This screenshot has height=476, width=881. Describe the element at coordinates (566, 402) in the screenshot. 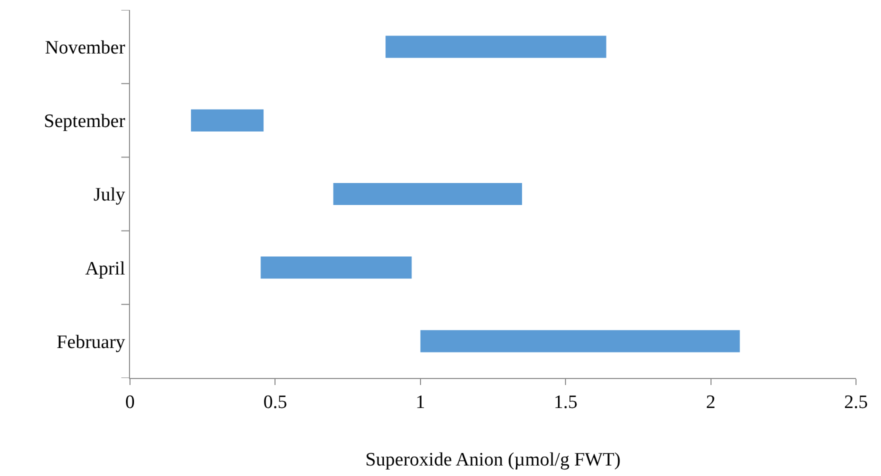

I see `x-tick-label: 1.5` at that location.